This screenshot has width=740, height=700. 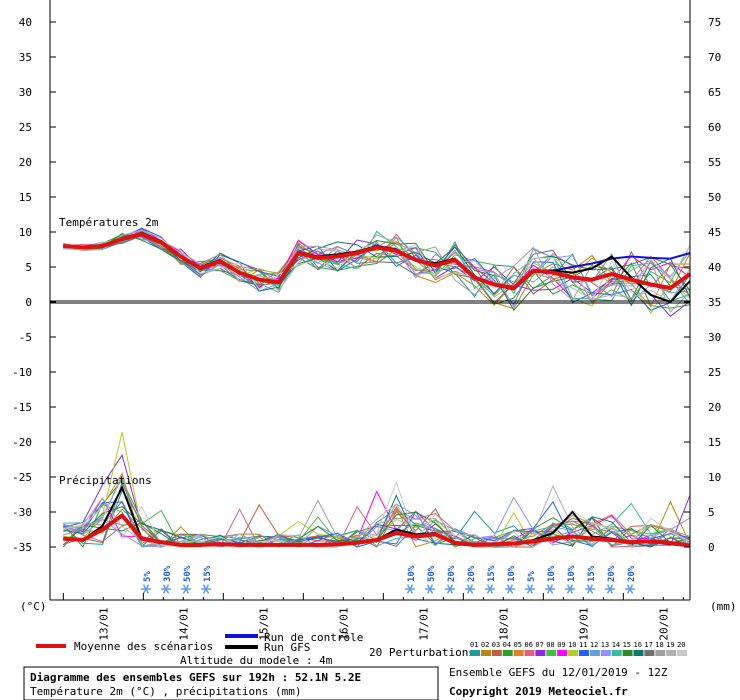 I want to click on right-tick-label: 50, so click(x=714, y=197).